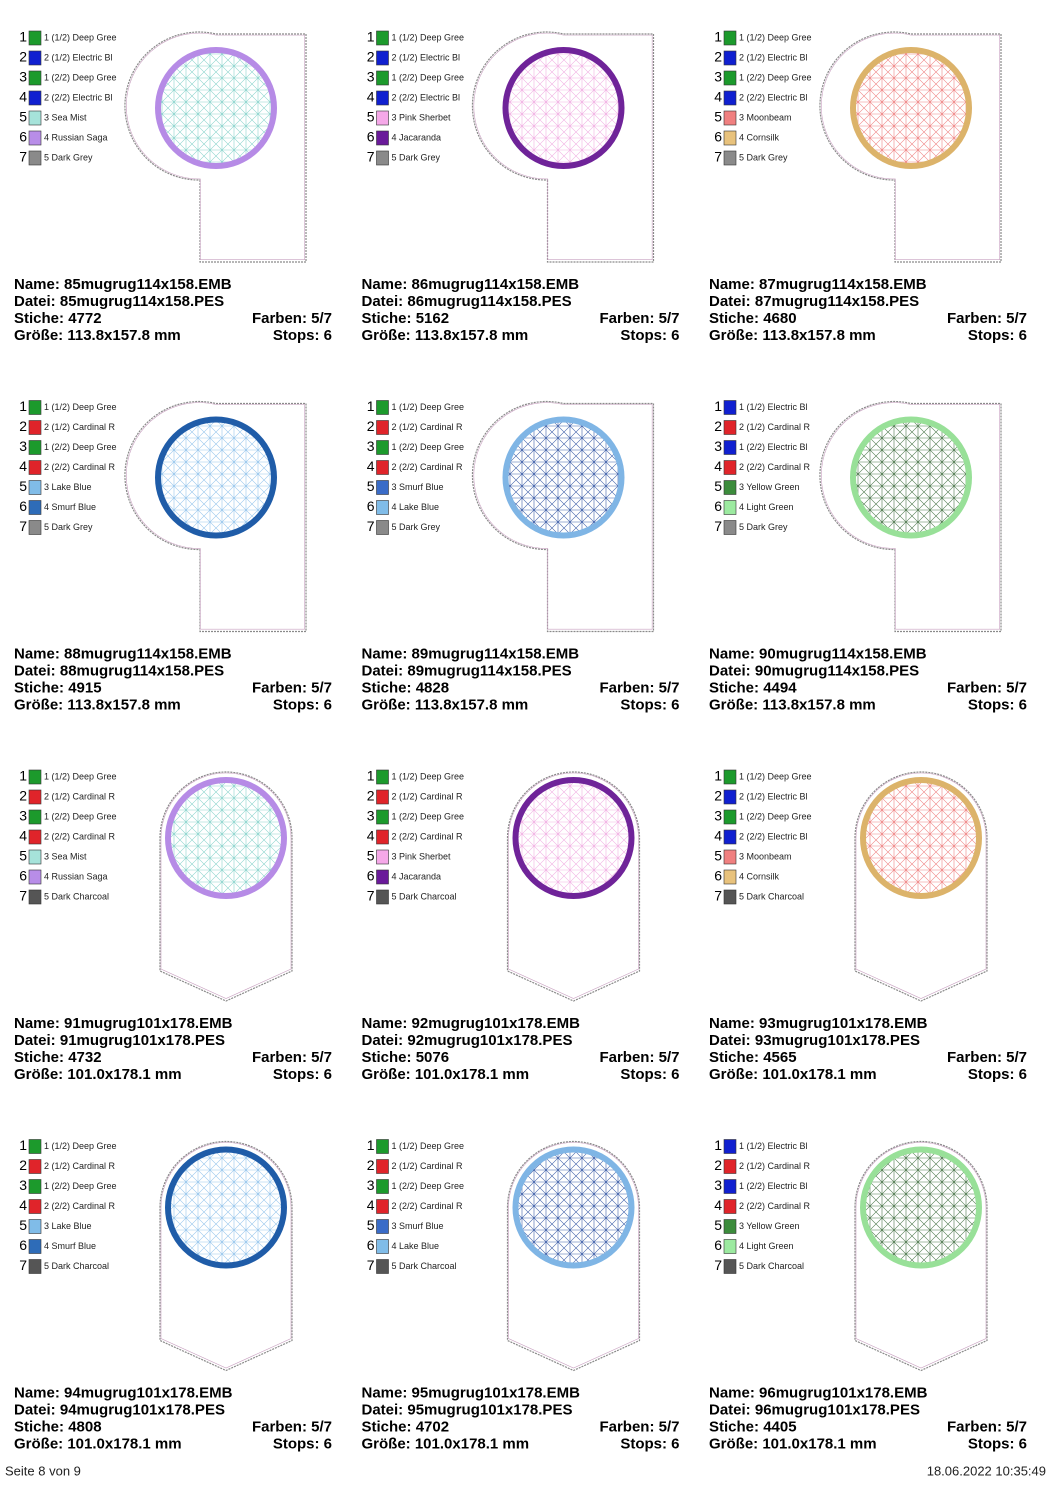 The image size is (1050, 1485). Describe the element at coordinates (123, 284) in the screenshot. I see `info-name: Name: 85mugrug114x158.EMB` at that location.